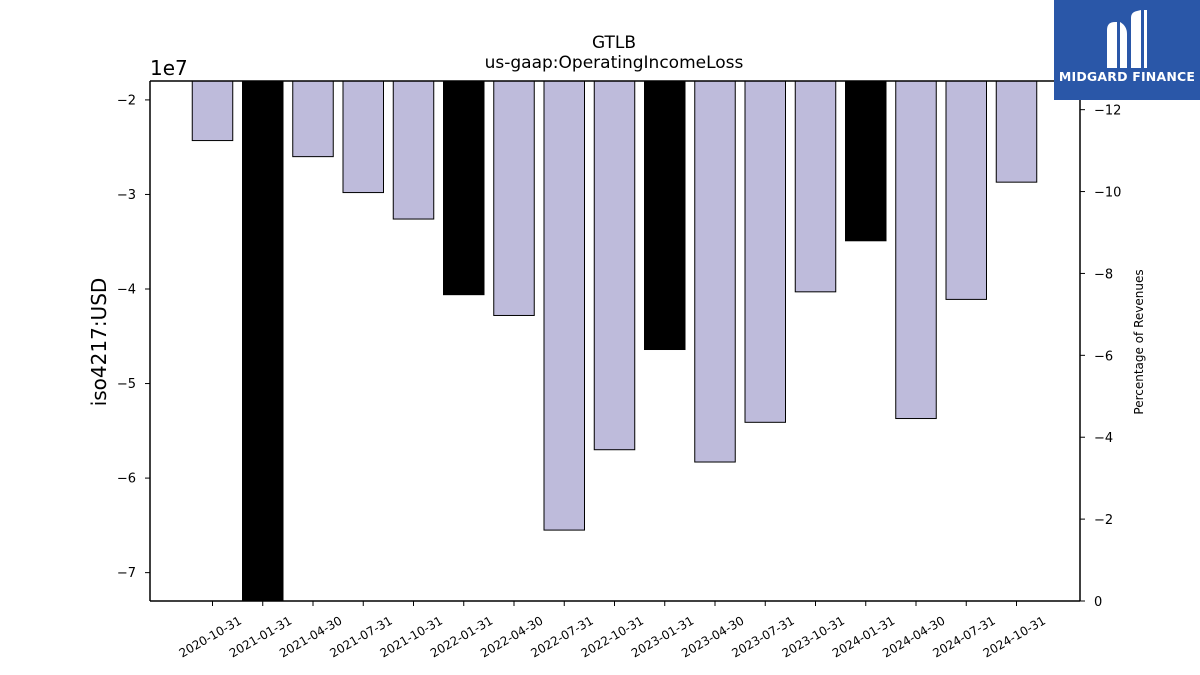  I want to click on y-tick-label: −7, so click(126, 573).